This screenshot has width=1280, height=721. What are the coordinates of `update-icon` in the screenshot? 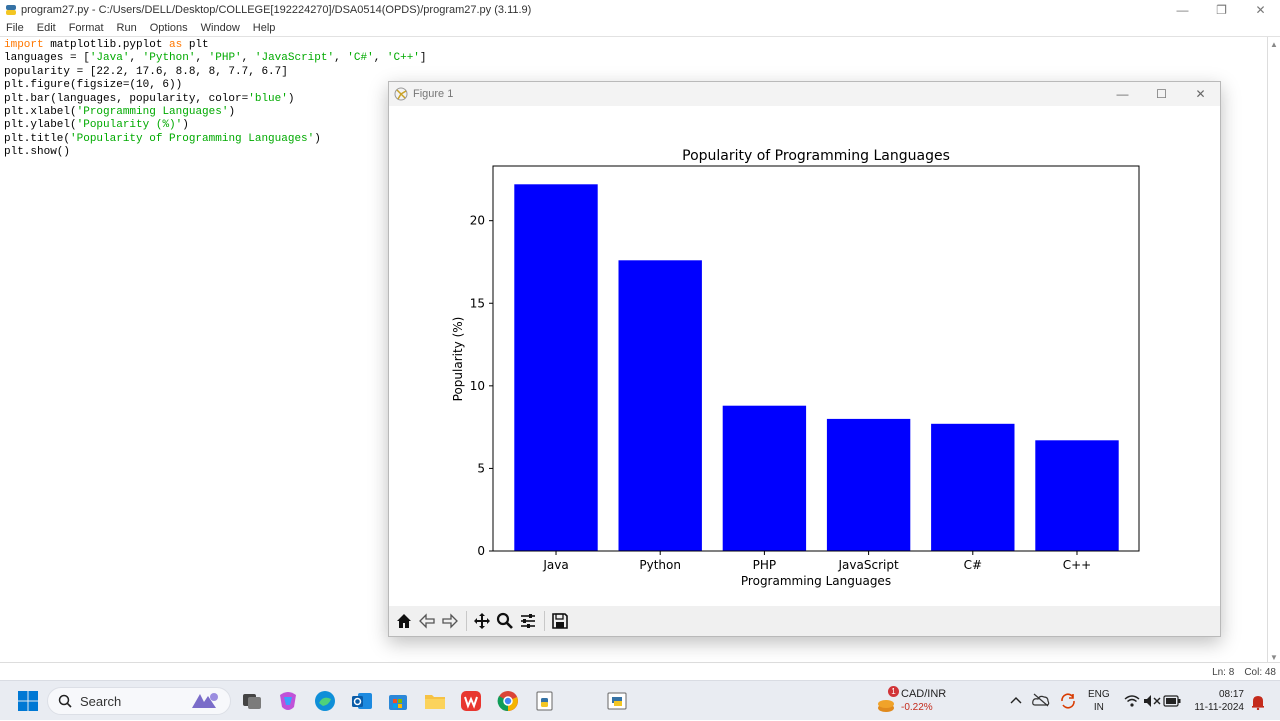 It's located at (1068, 701).